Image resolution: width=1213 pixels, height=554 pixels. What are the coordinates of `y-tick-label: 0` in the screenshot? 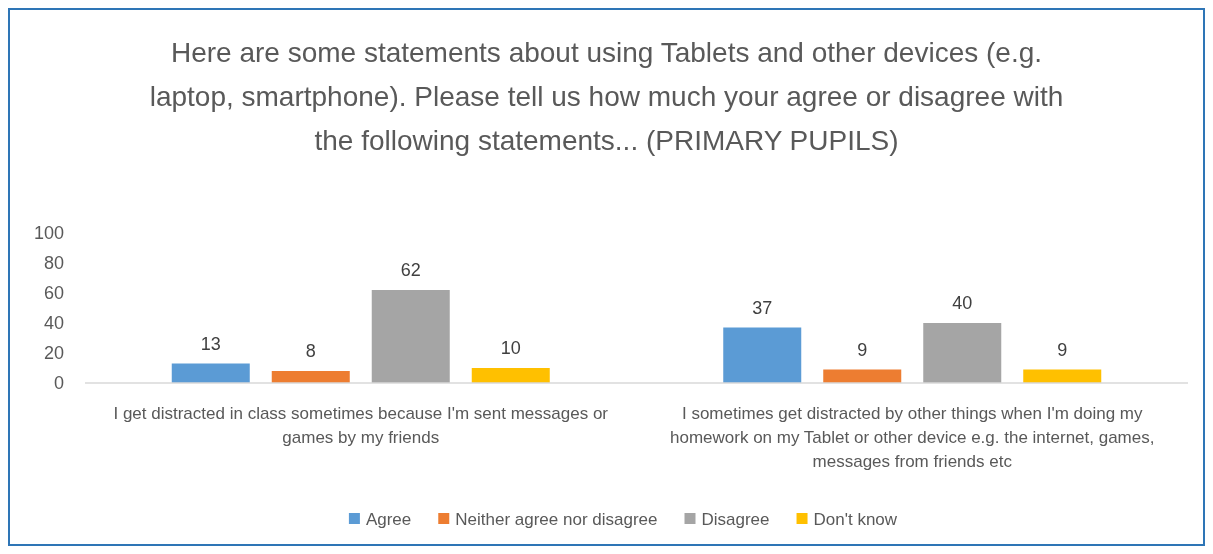 It's located at (58, 383).